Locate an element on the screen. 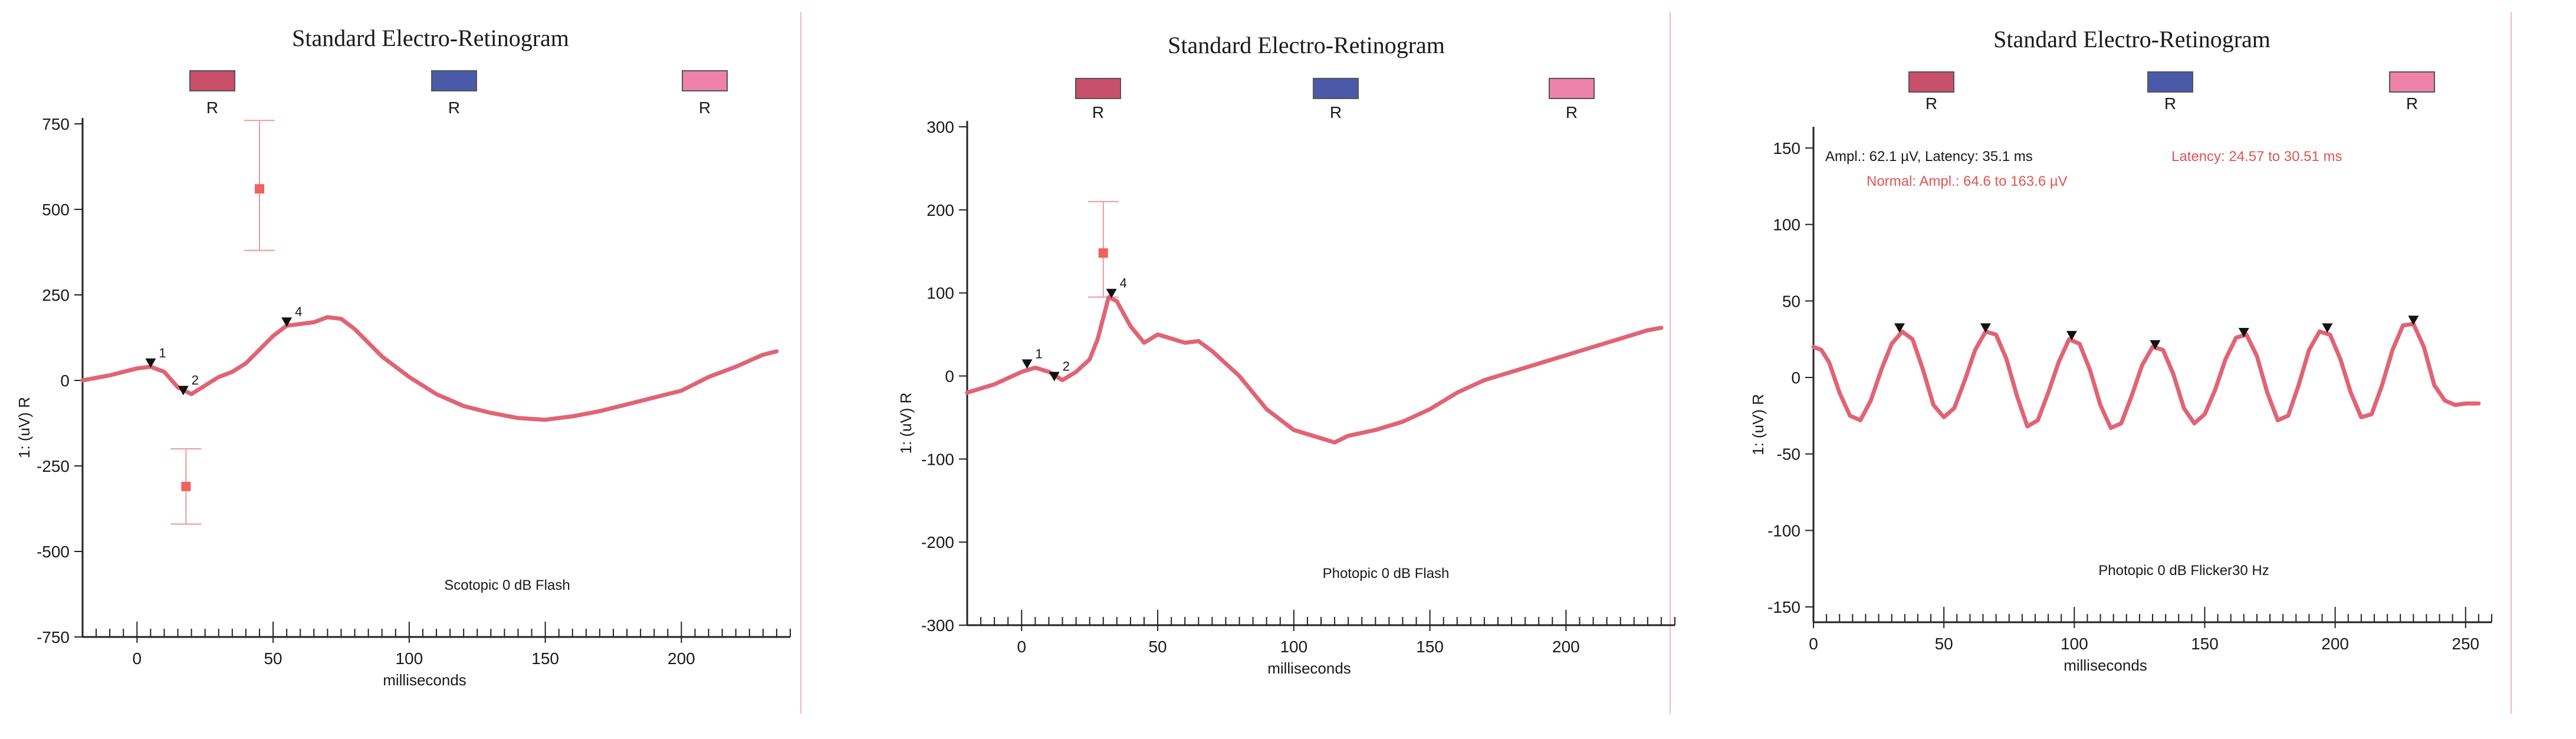  y-tick-label: 50 is located at coordinates (1791, 301).